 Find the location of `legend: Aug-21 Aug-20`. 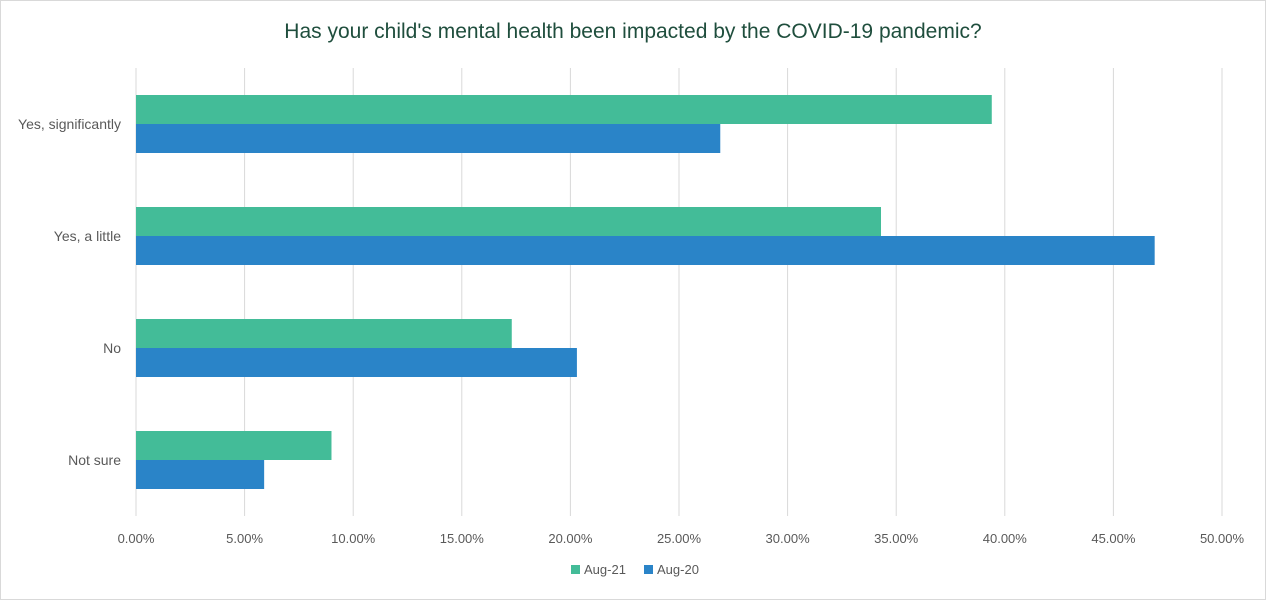

legend: Aug-21 Aug-20 is located at coordinates (635, 569).